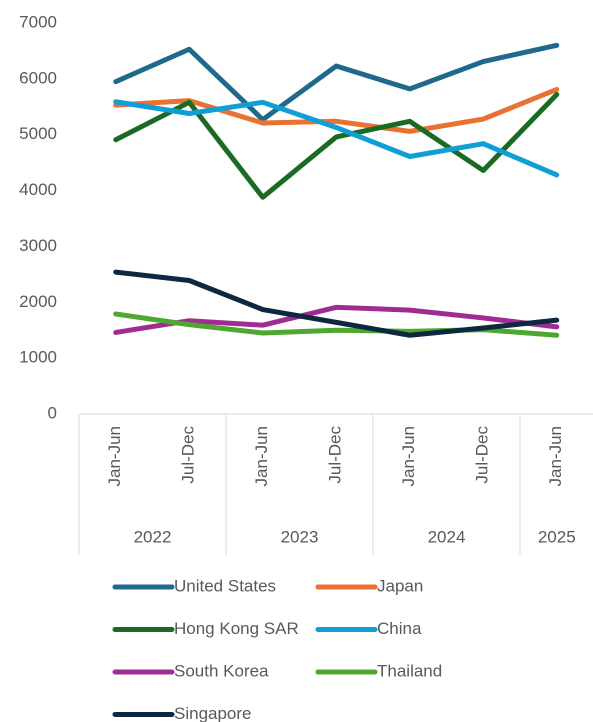 Image resolution: width=593 pixels, height=722 pixels. What do you see at coordinates (557, 536) in the screenshot?
I see `group-label: 2025` at bounding box center [557, 536].